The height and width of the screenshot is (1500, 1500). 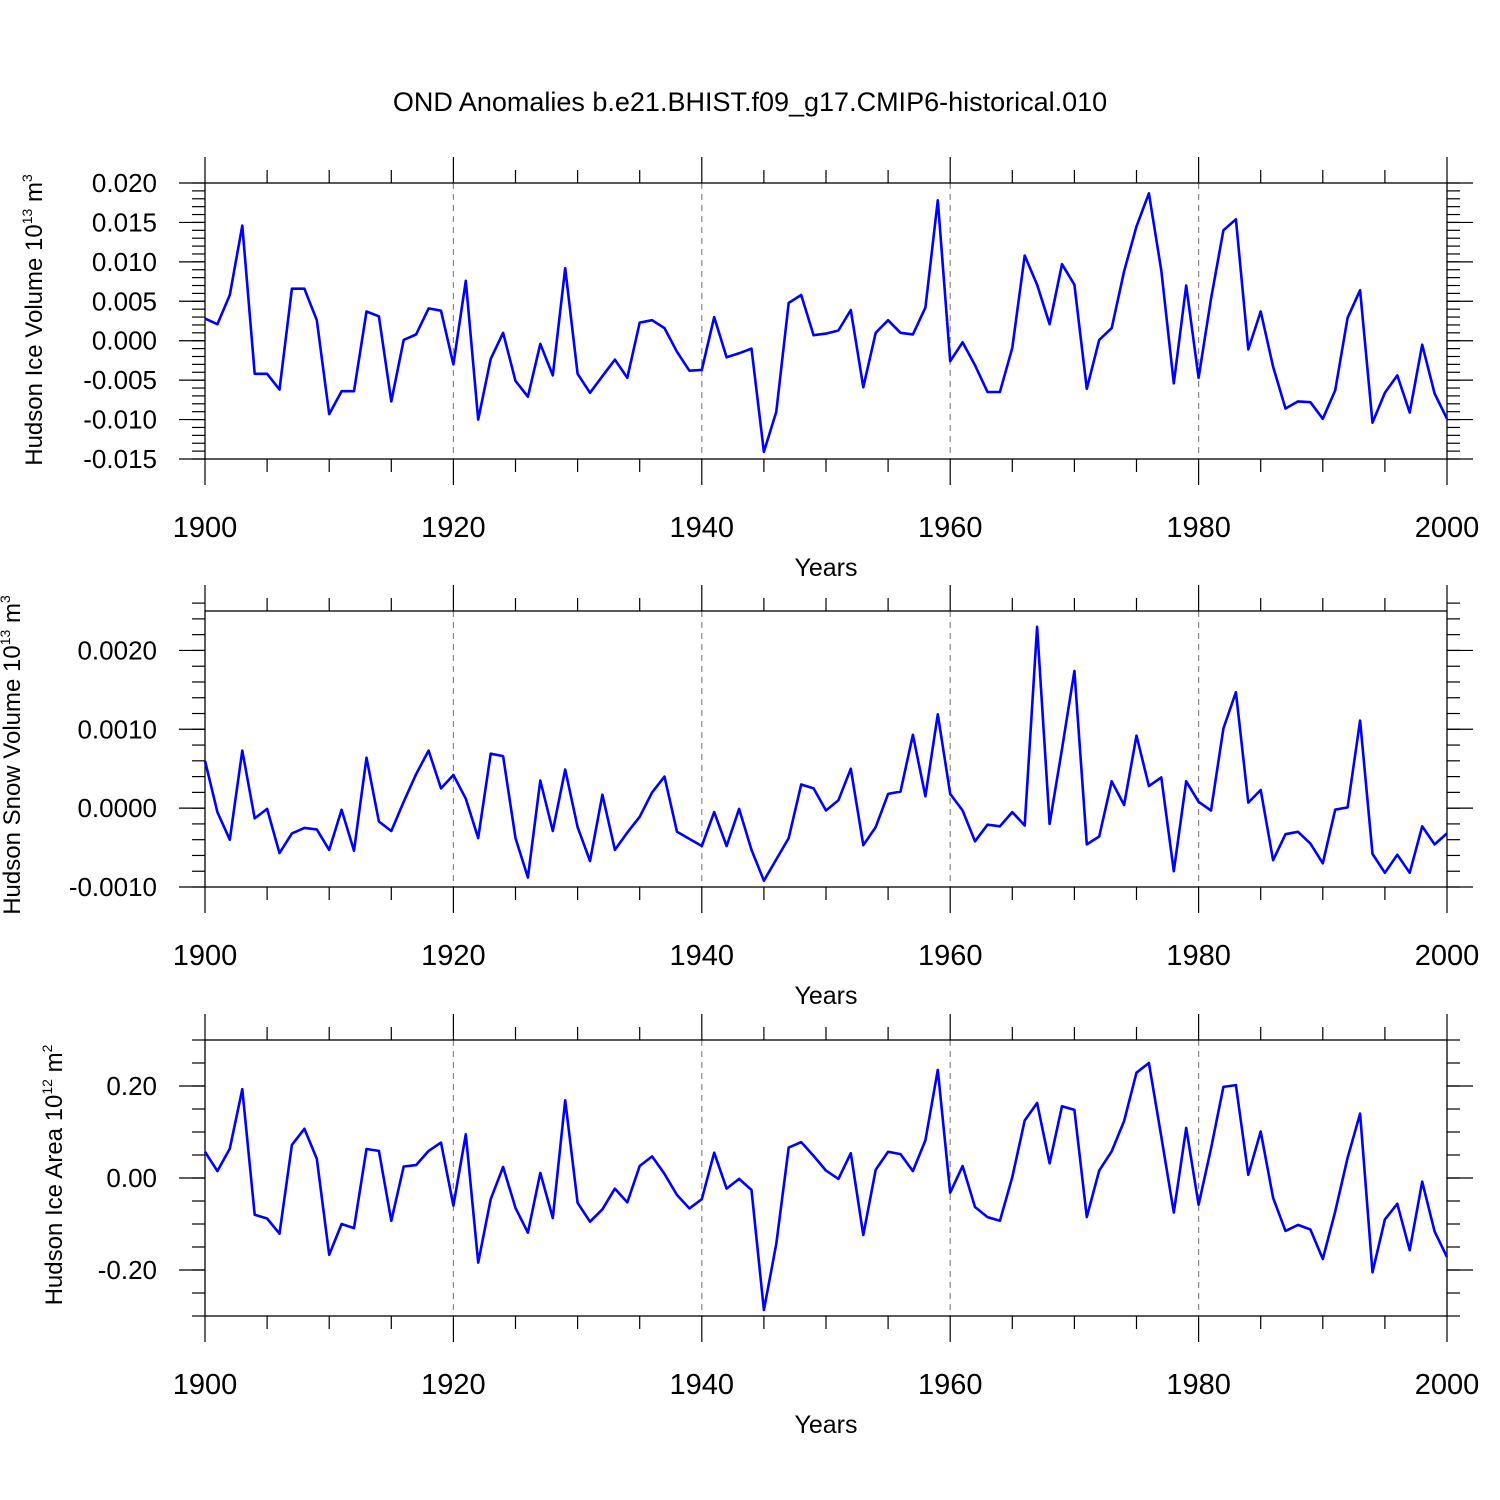 What do you see at coordinates (124, 262) in the screenshot?
I see `y-tick-label: 0.010` at bounding box center [124, 262].